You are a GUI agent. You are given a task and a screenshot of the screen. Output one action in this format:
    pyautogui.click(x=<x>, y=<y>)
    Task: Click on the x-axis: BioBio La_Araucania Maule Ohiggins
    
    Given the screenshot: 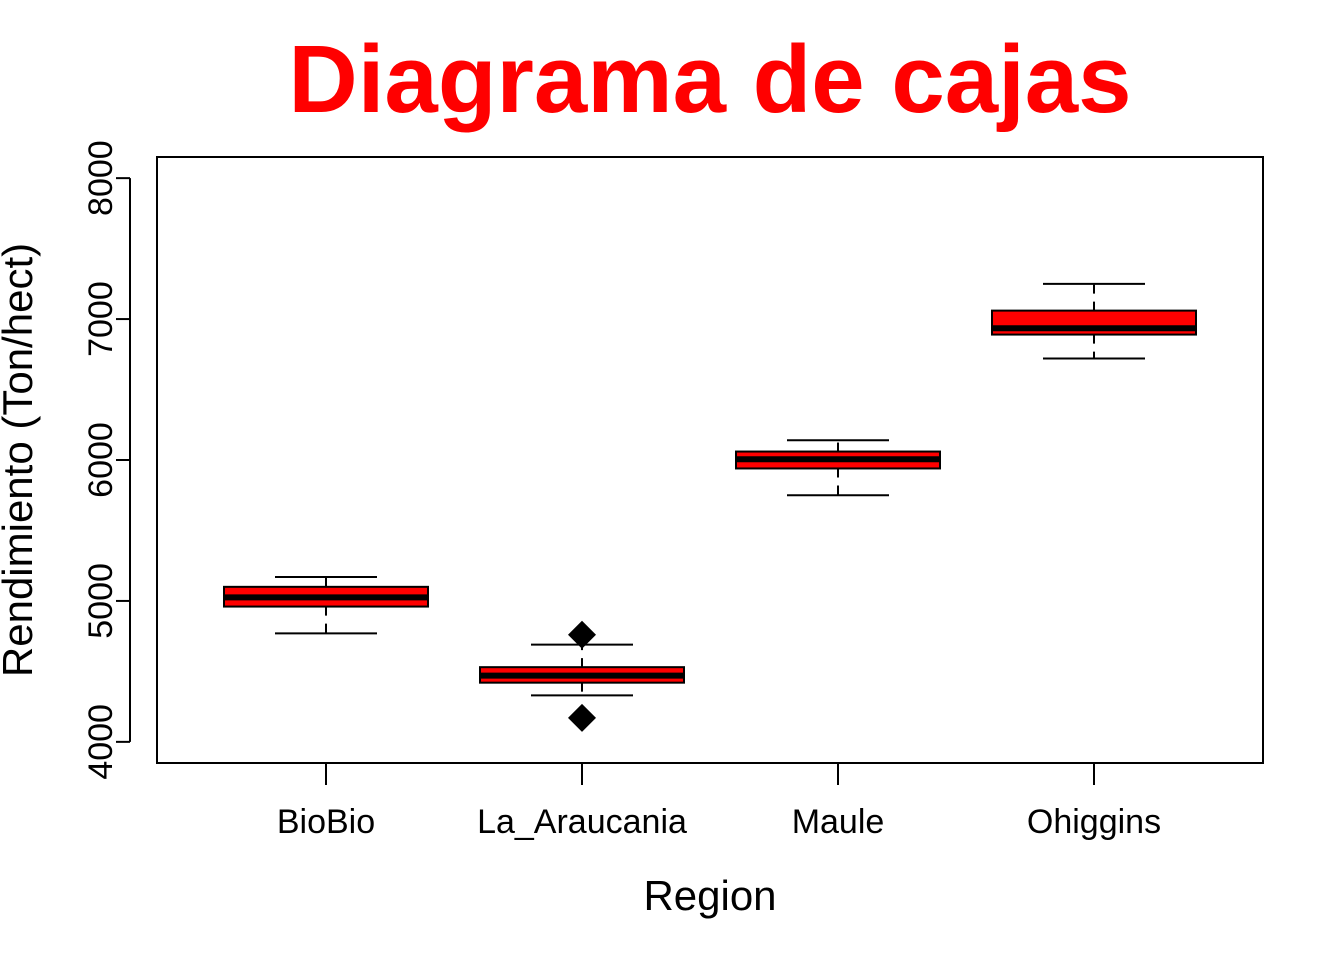 What is the action you would take?
    pyautogui.click(x=719, y=802)
    